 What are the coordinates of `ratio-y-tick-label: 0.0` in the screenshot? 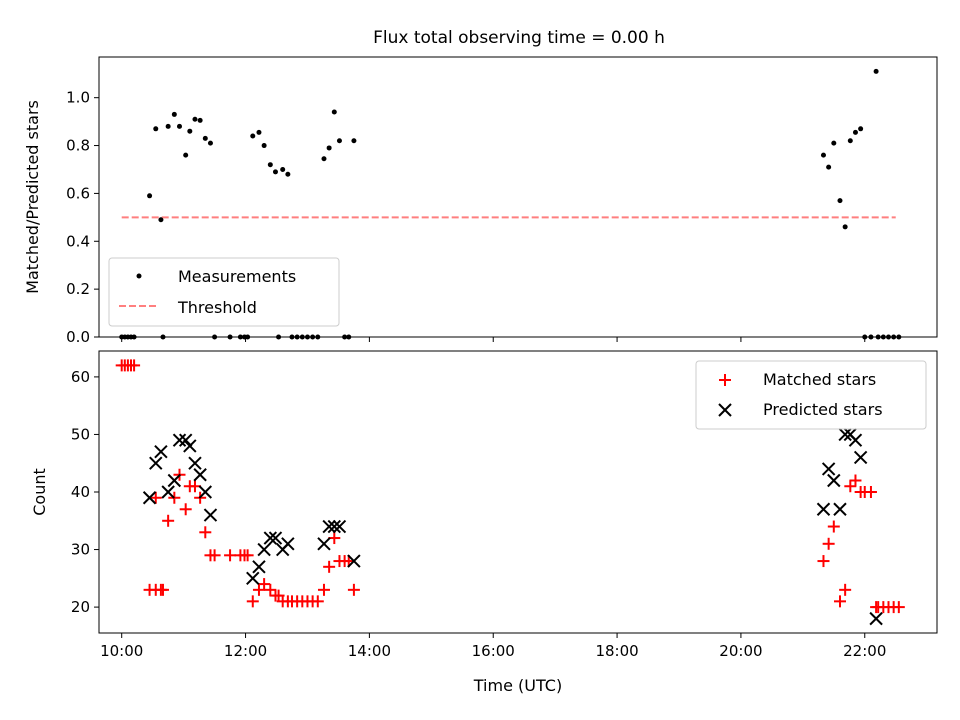 It's located at (78, 337).